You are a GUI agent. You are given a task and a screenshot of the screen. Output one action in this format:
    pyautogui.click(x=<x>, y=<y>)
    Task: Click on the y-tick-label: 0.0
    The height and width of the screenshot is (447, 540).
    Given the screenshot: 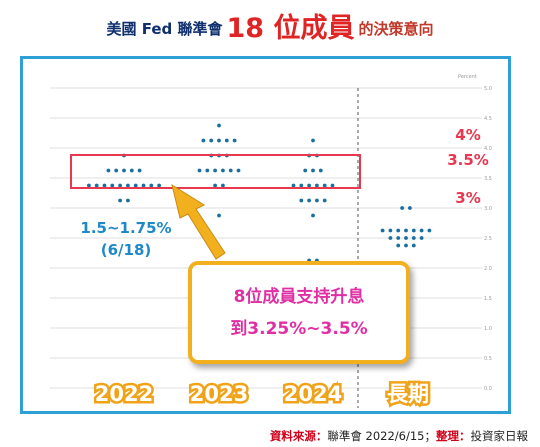 What is the action you would take?
    pyautogui.click(x=488, y=389)
    